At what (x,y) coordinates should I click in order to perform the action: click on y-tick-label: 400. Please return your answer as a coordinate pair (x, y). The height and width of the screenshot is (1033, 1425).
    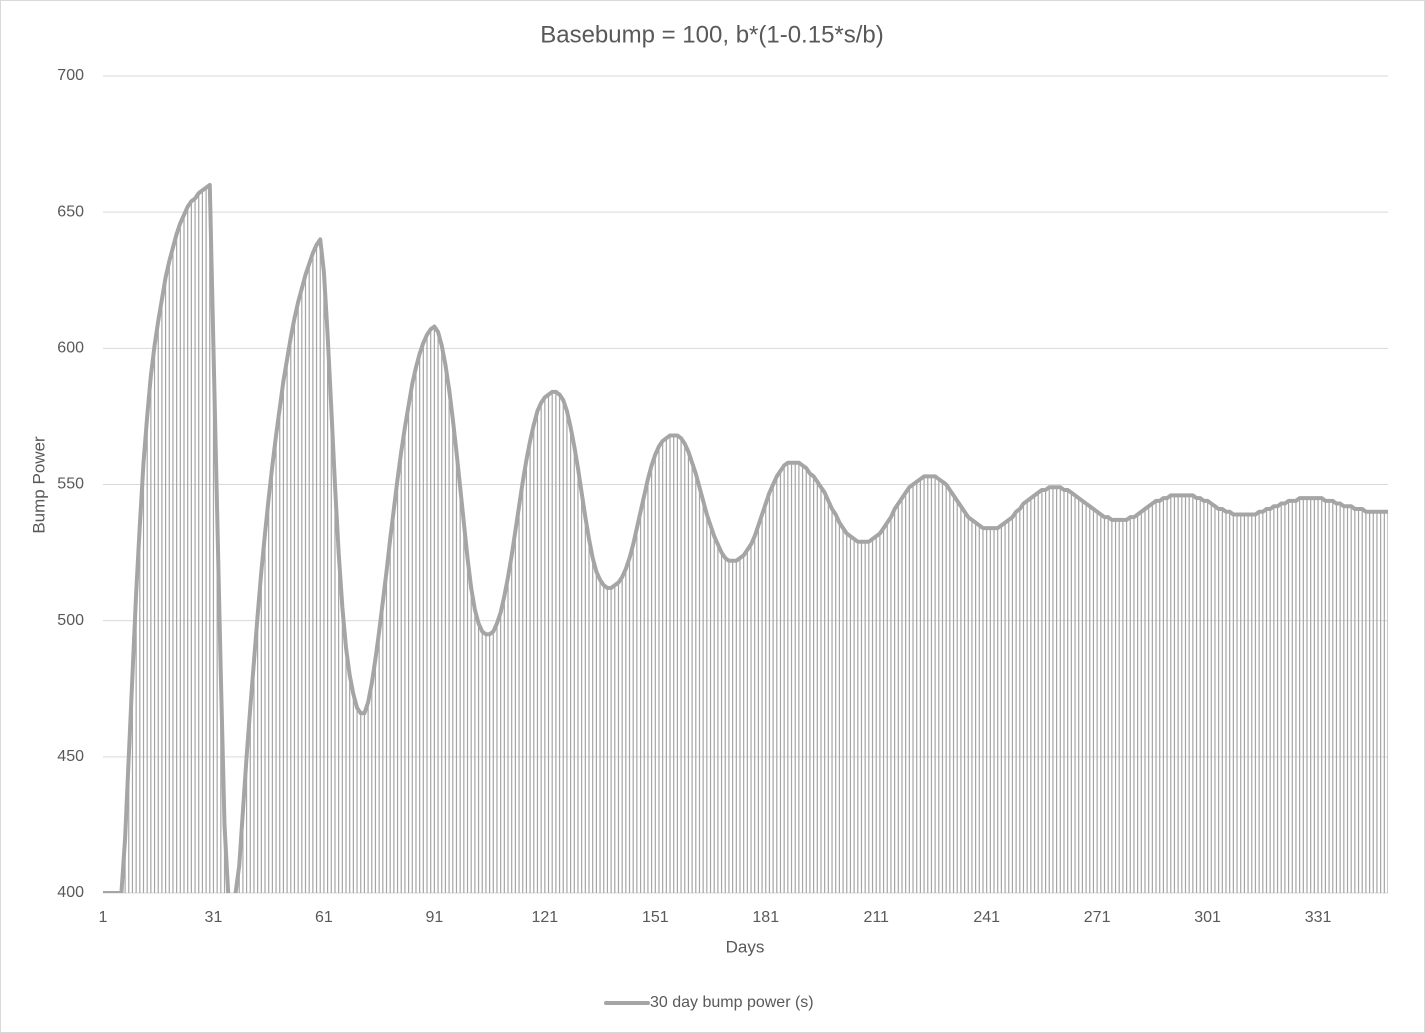
    Looking at the image, I should click on (70, 892).